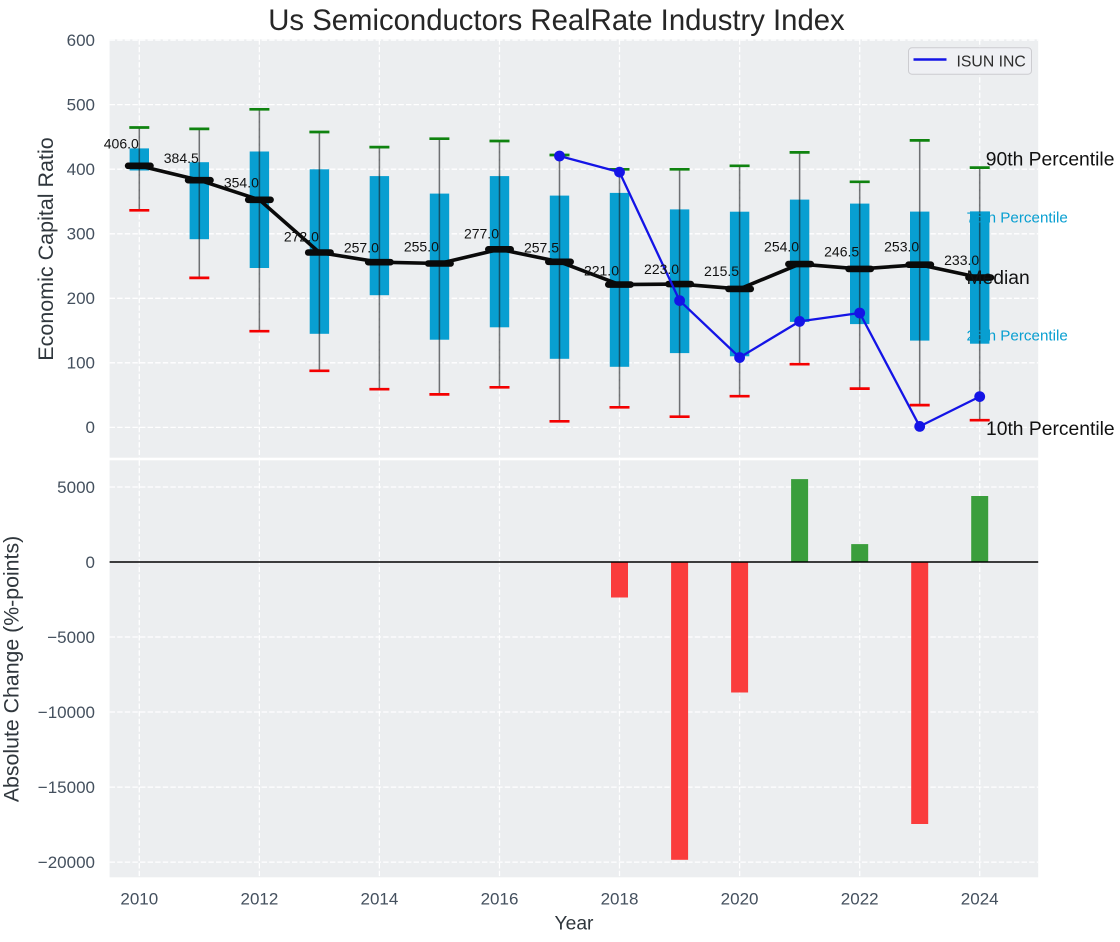 The image size is (1120, 942). Describe the element at coordinates (998, 278) in the screenshot. I see `svg-text: Median` at that location.